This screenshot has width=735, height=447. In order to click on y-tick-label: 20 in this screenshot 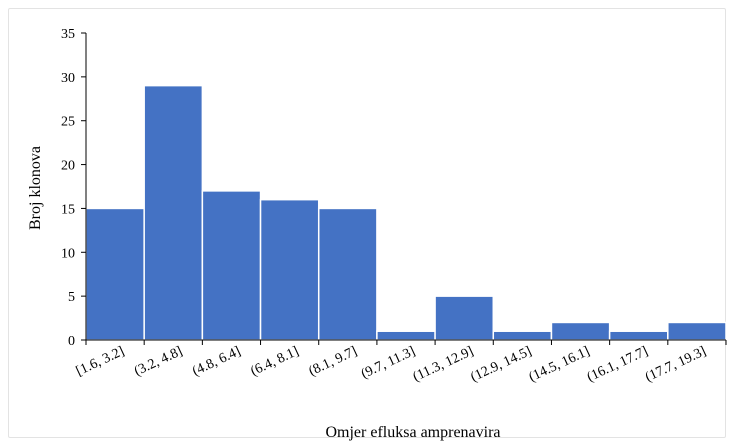, I will do `click(68, 166)`.